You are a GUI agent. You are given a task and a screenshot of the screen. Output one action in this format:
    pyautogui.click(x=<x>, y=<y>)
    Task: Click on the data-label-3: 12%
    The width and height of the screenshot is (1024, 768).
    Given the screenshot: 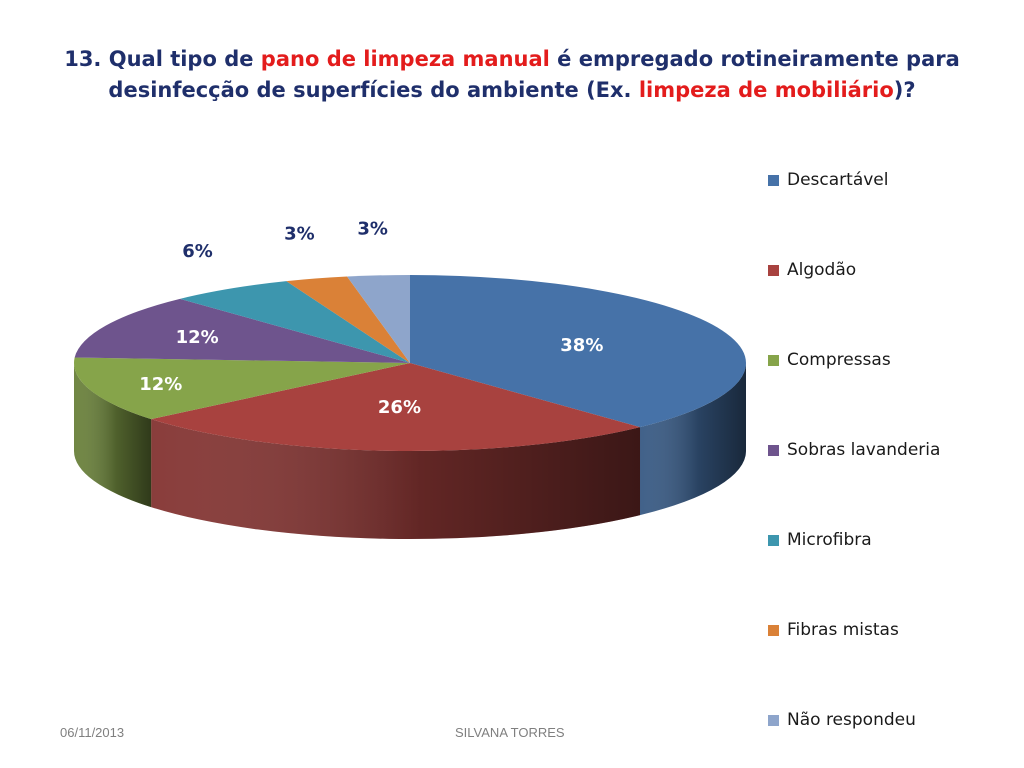 What is the action you would take?
    pyautogui.click(x=197, y=337)
    